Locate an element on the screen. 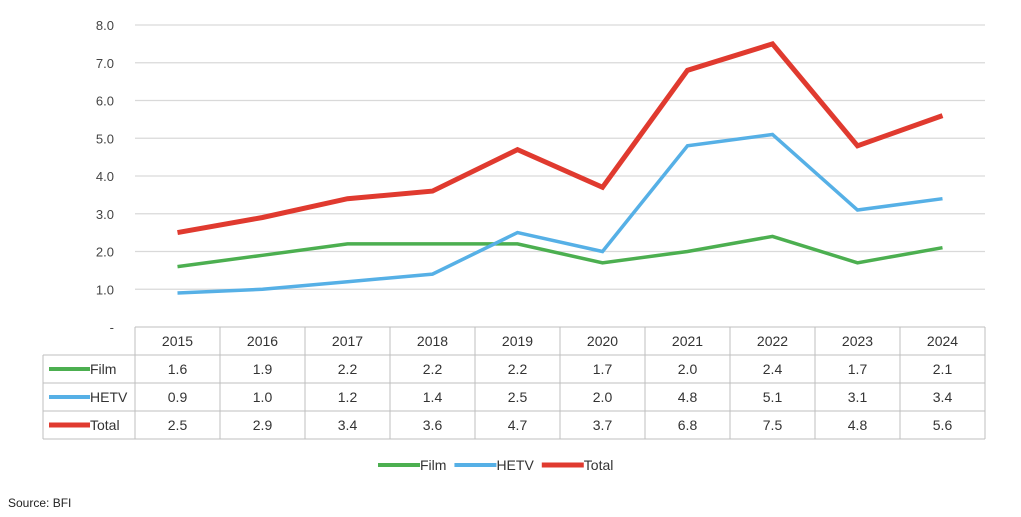  x-category-label: 2021 is located at coordinates (687, 341).